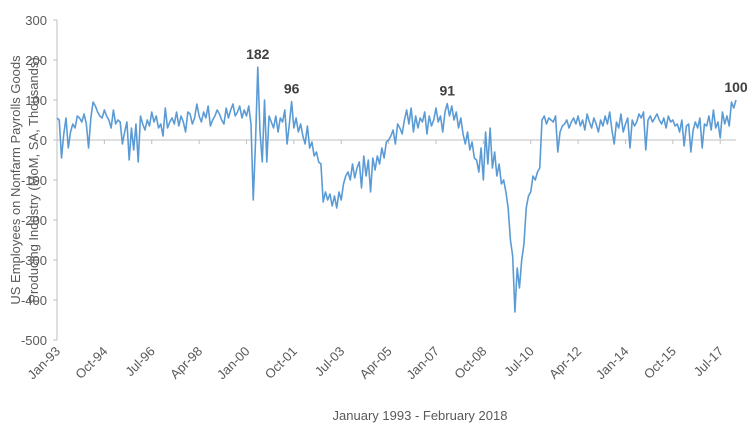 The width and height of the screenshot is (756, 430). What do you see at coordinates (376, 363) in the screenshot?
I see `x-tick-label: Apr-05` at bounding box center [376, 363].